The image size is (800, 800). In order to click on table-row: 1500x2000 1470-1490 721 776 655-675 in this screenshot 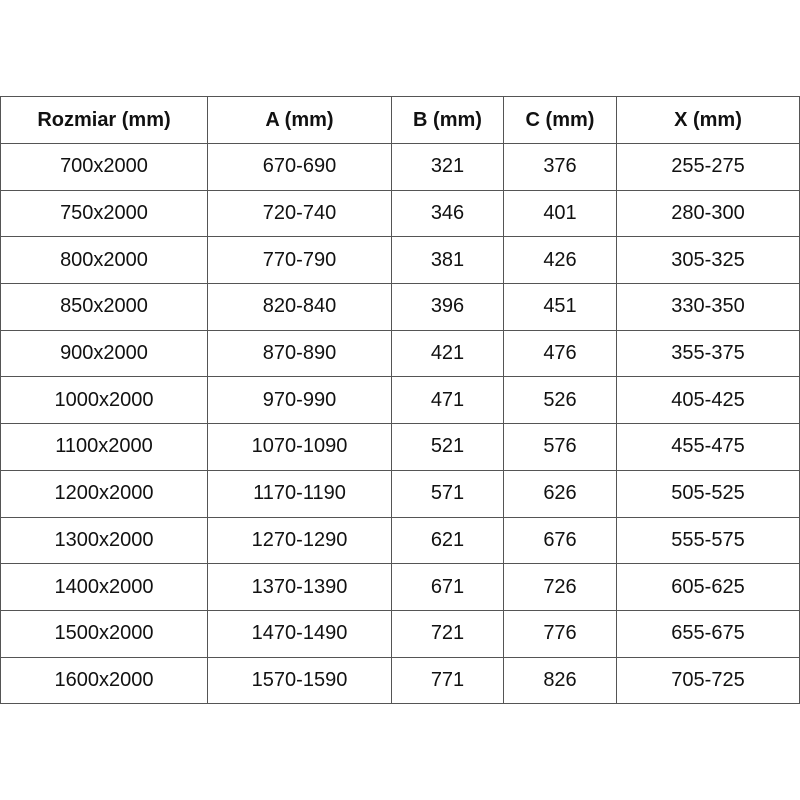, I will do `click(400, 633)`.